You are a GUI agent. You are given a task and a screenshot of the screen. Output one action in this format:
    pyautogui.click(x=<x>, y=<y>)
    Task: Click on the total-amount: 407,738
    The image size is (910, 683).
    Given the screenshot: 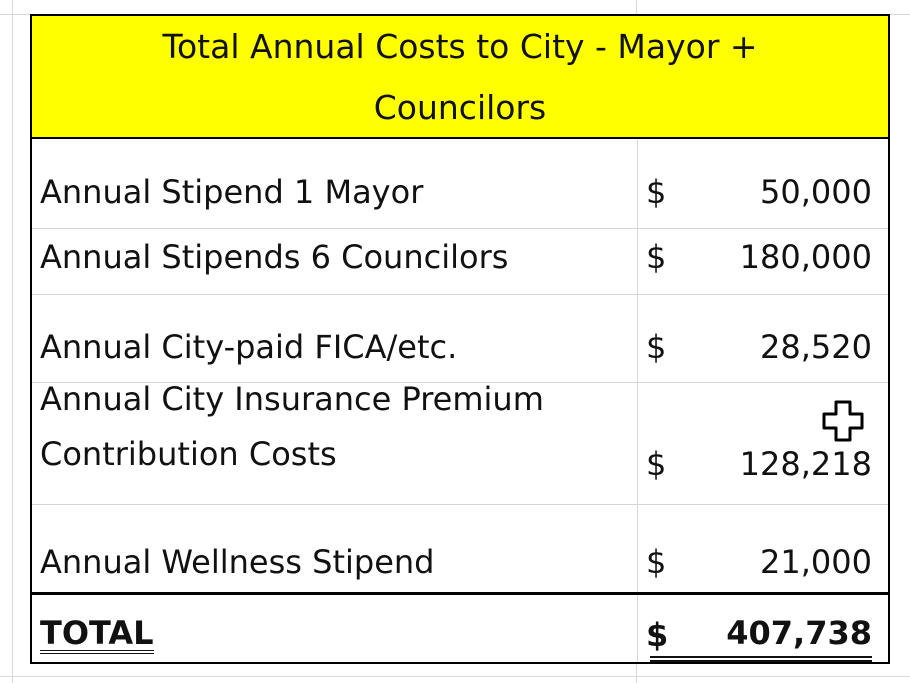 What is the action you would take?
    pyautogui.click(x=799, y=633)
    